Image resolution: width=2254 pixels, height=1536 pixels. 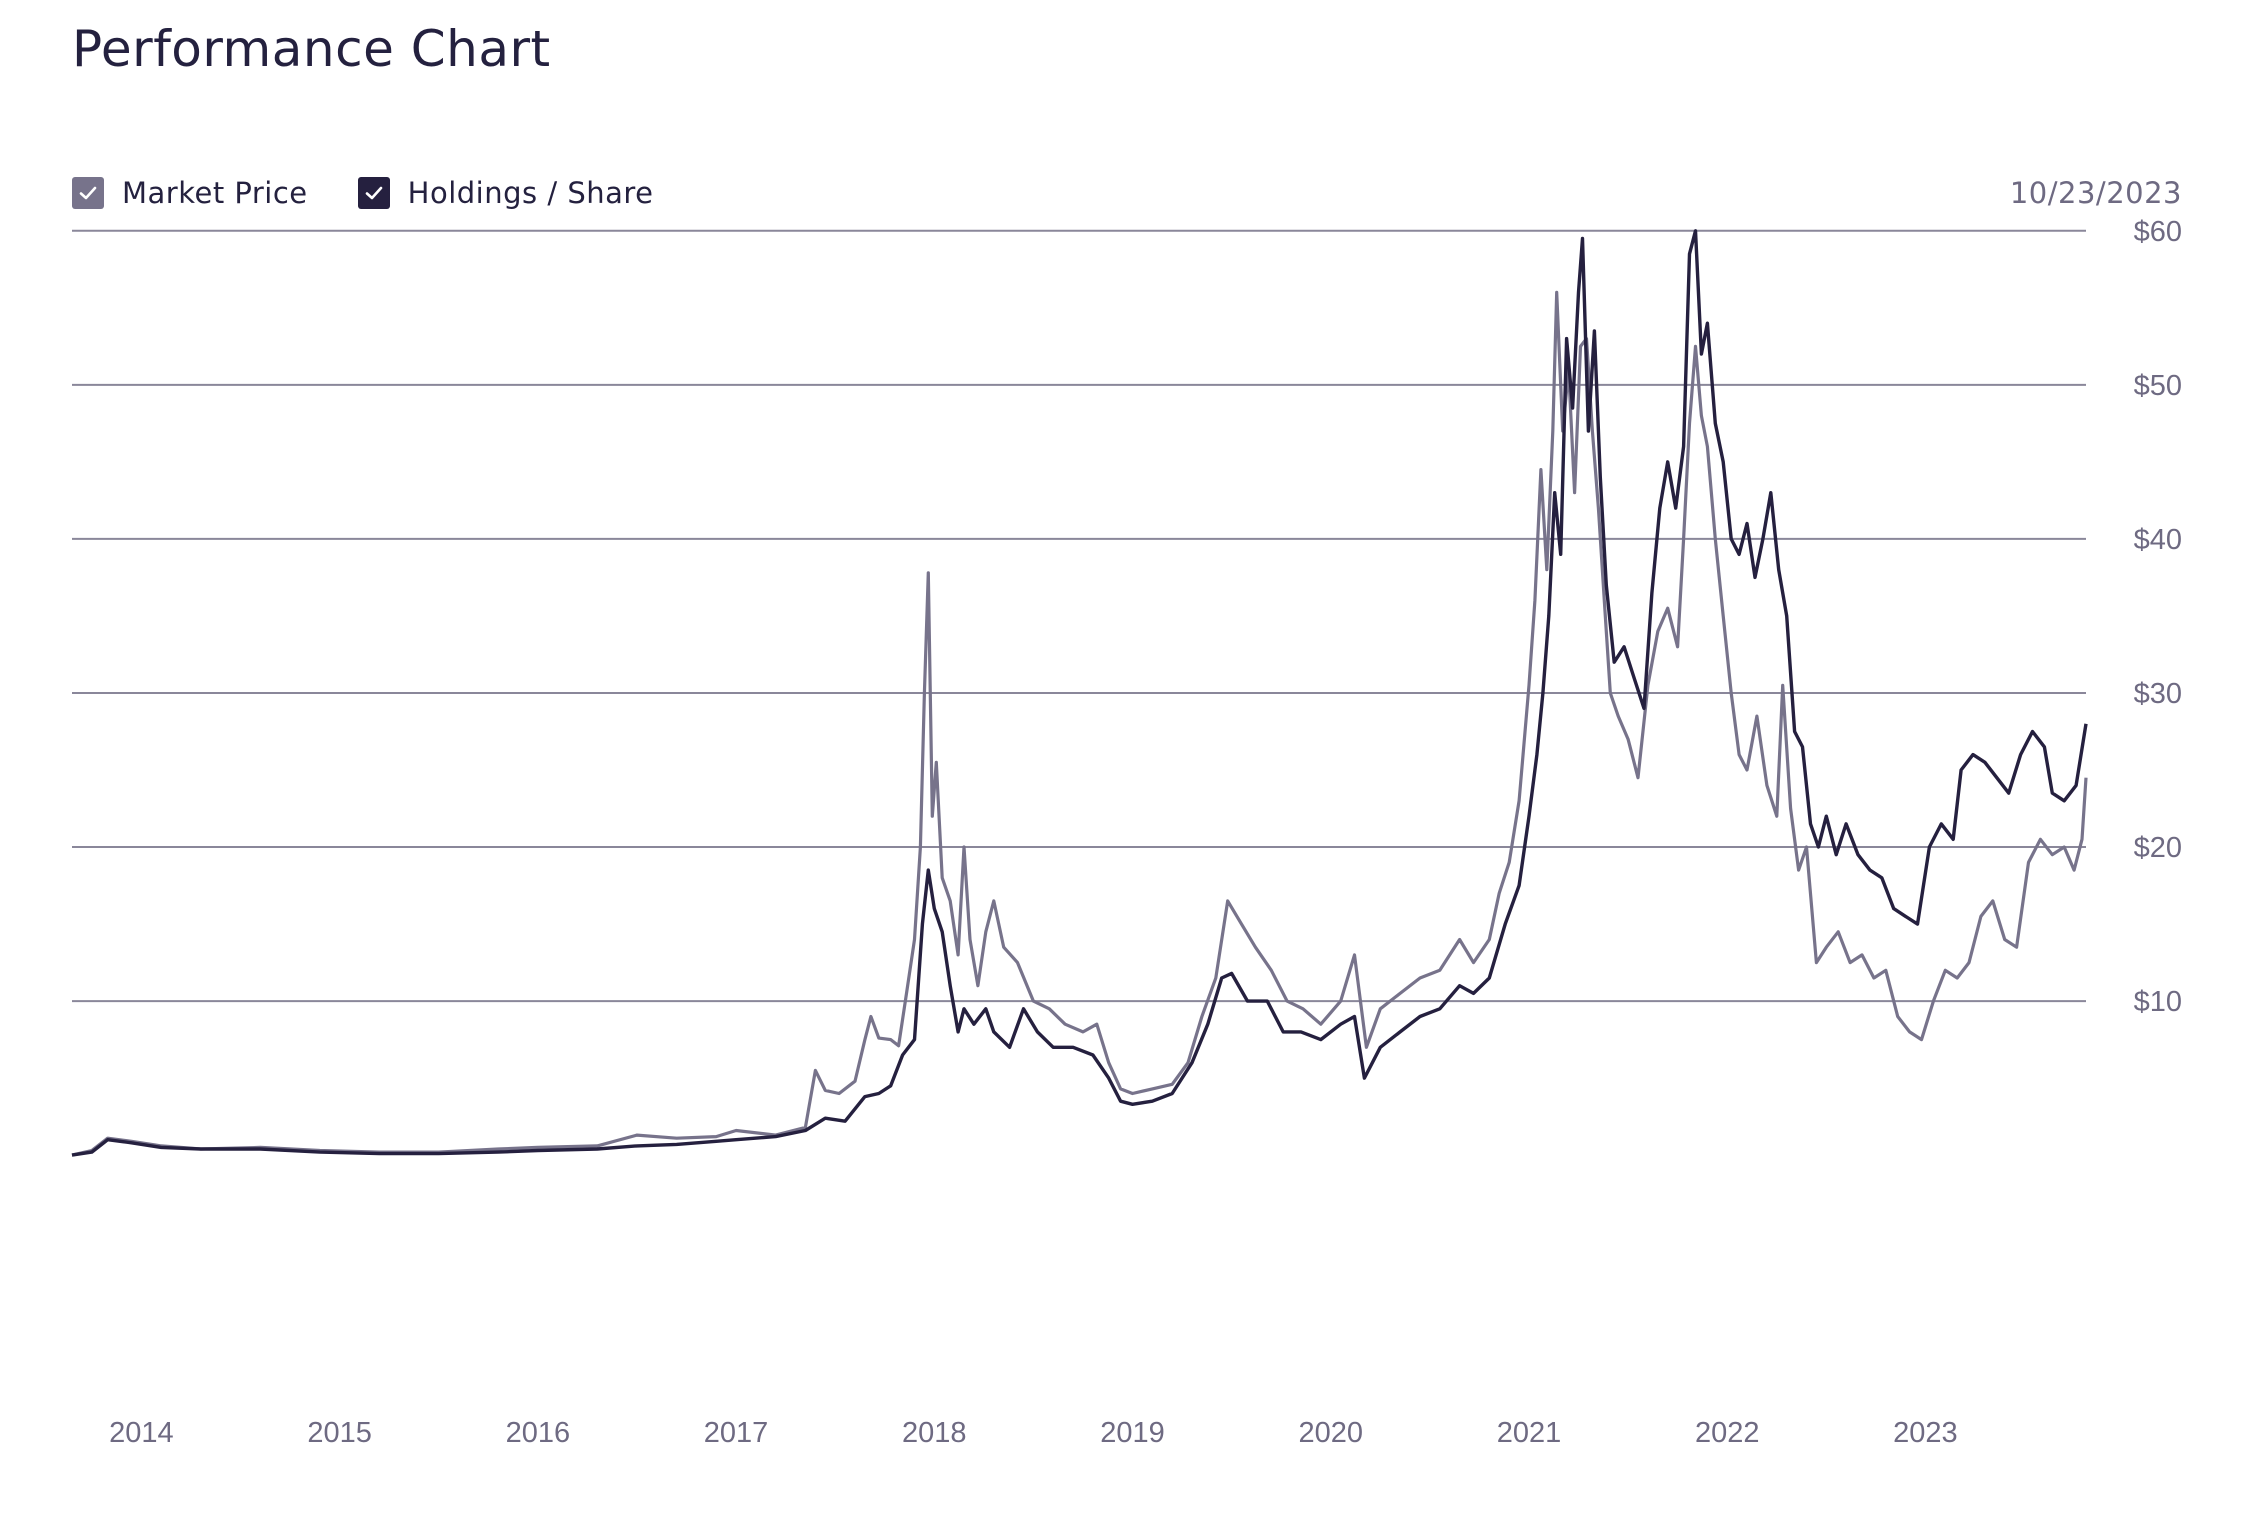 What do you see at coordinates (2158, 540) in the screenshot?
I see `y-tick-label: $40` at bounding box center [2158, 540].